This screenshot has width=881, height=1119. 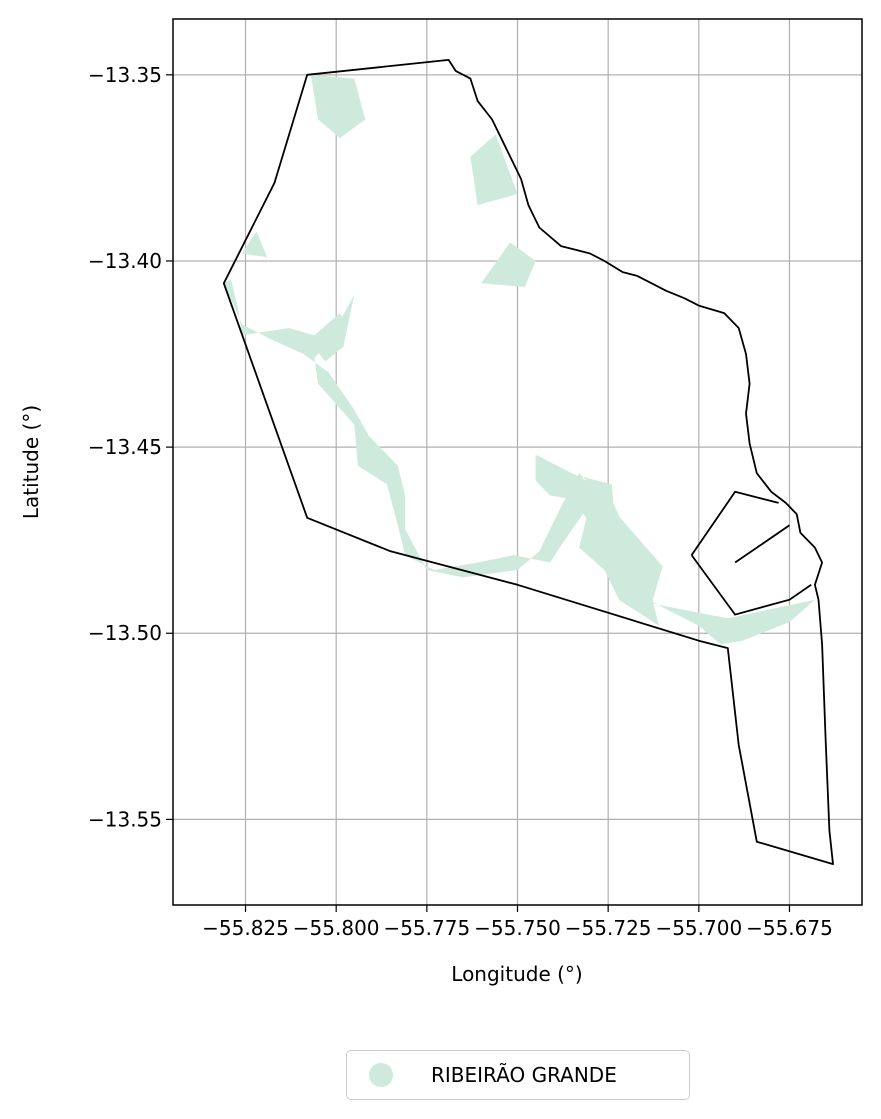 I want to click on y-tick-label: −13.55, so click(x=125, y=819).